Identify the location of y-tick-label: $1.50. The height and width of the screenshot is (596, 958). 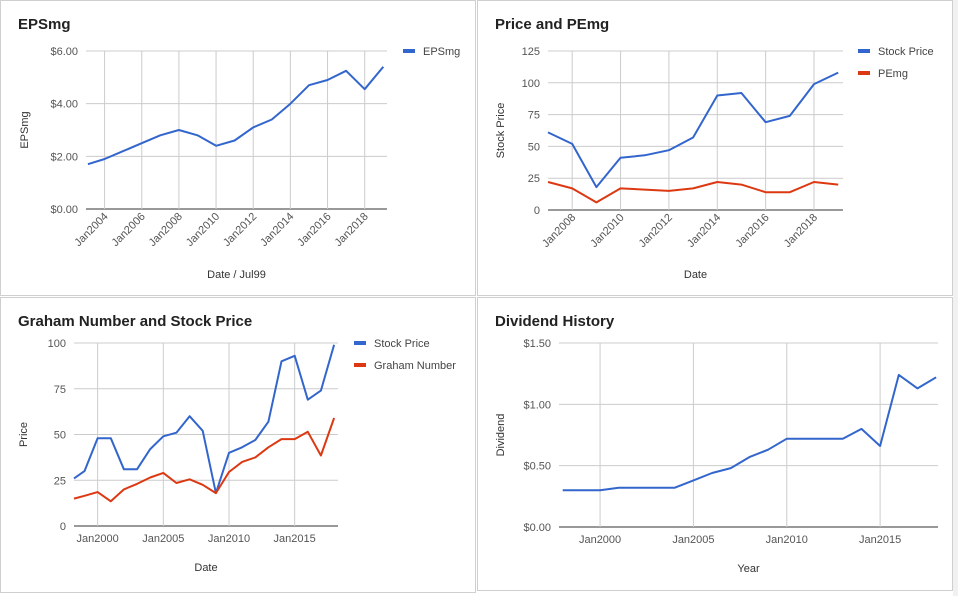
(537, 344).